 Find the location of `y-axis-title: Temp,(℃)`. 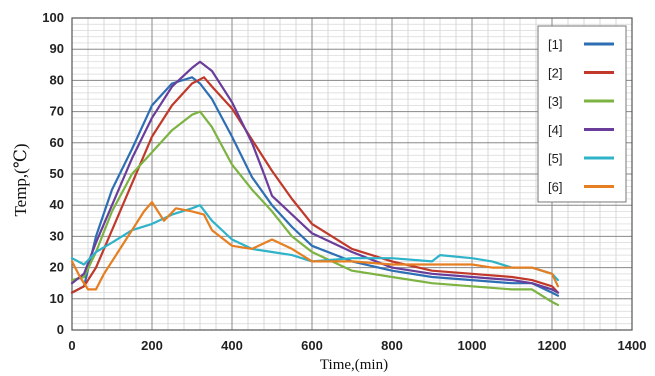

y-axis-title: Temp,(℃) is located at coordinates (20, 179).